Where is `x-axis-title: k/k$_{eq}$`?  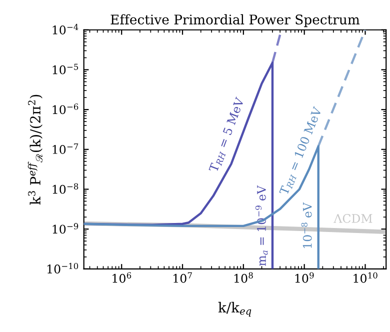 x-axis-title: k/k$_{eq}$ is located at coordinates (235, 309).